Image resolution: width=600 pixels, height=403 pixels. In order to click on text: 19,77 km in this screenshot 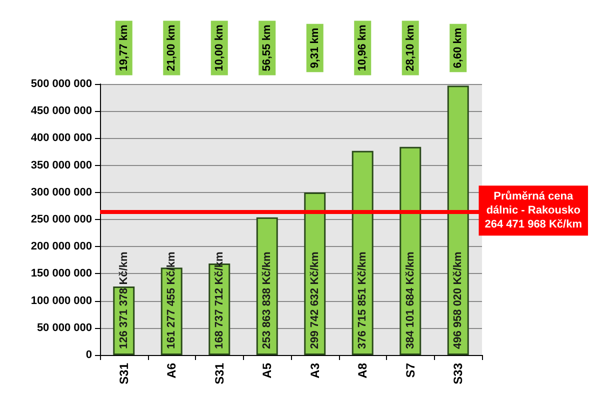, I will do `click(124, 48)`.